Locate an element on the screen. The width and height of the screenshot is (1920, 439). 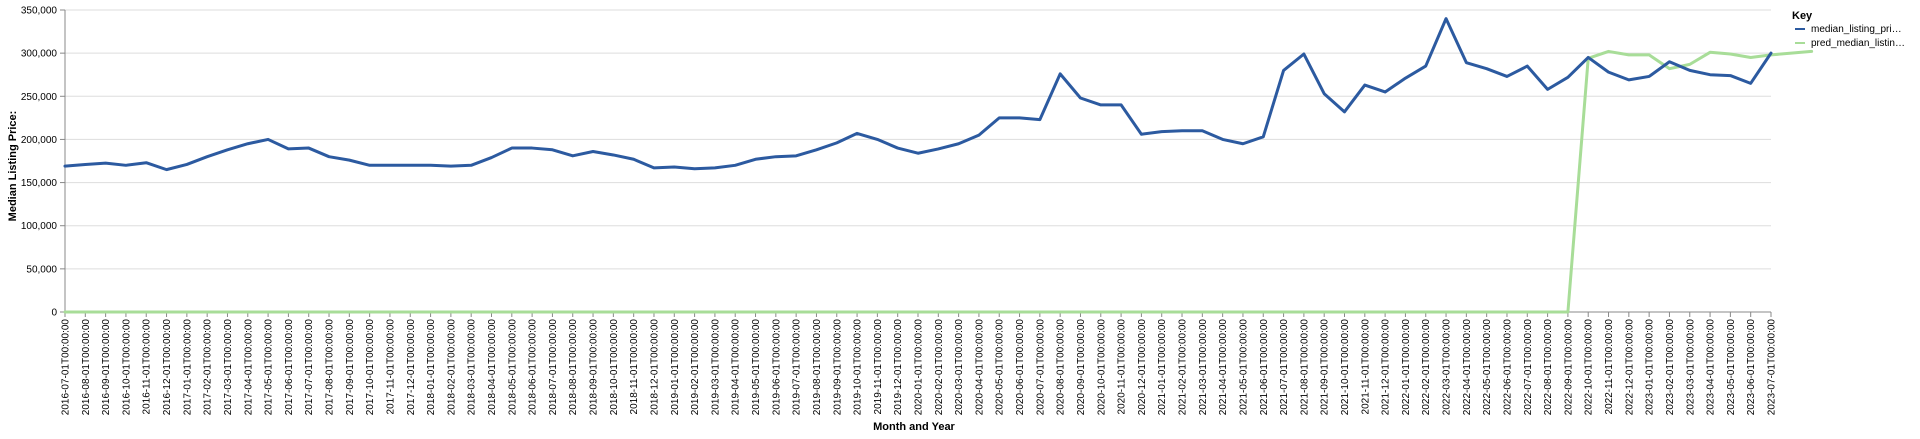
x-tick-label: 2022-04-01T00:00:00 is located at coordinates (1467, 367).